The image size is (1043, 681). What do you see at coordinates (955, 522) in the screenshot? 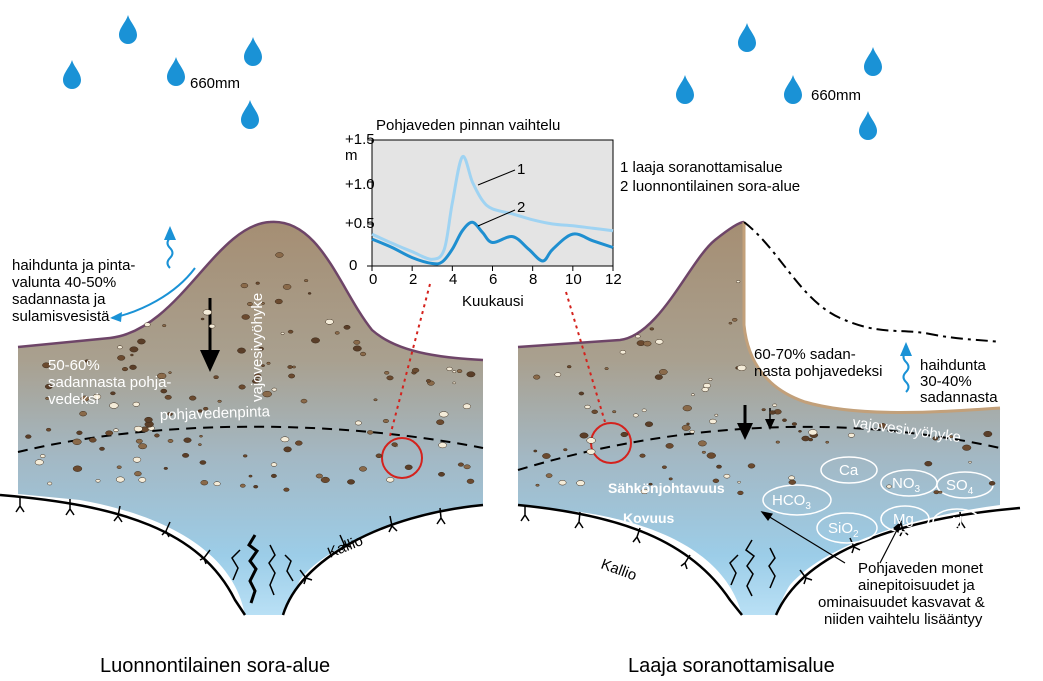
I see `ion-label-al: Al` at bounding box center [955, 522].